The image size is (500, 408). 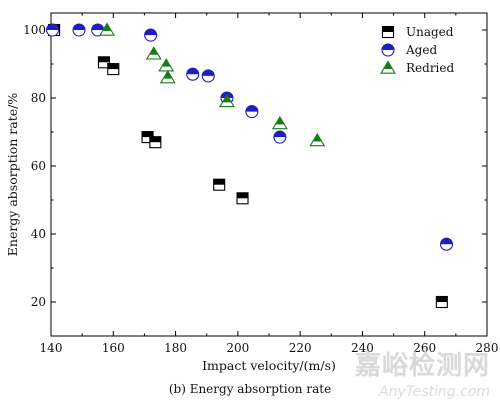 What do you see at coordinates (269, 365) in the screenshot?
I see `x-axis-label: Impact velocity/(m/s)` at bounding box center [269, 365].